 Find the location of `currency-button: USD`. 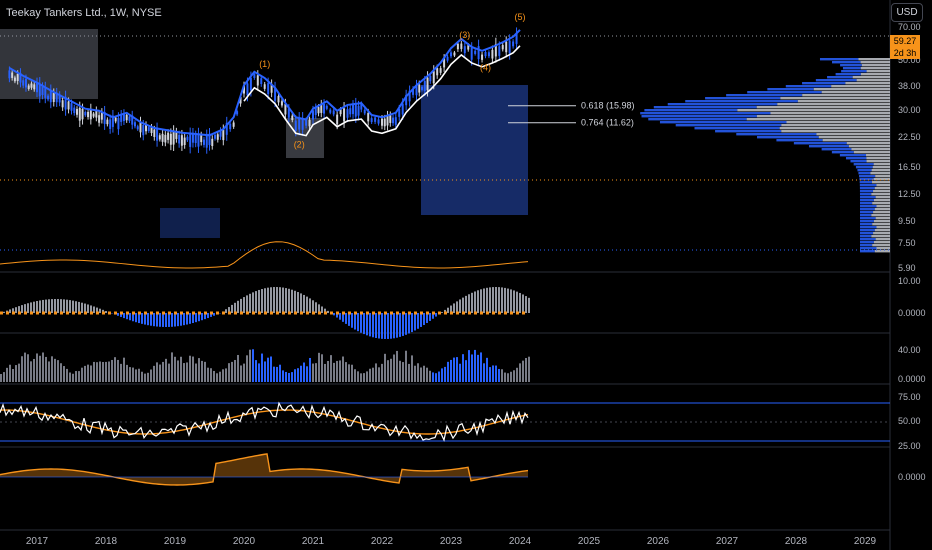

currency-button: USD is located at coordinates (907, 12).